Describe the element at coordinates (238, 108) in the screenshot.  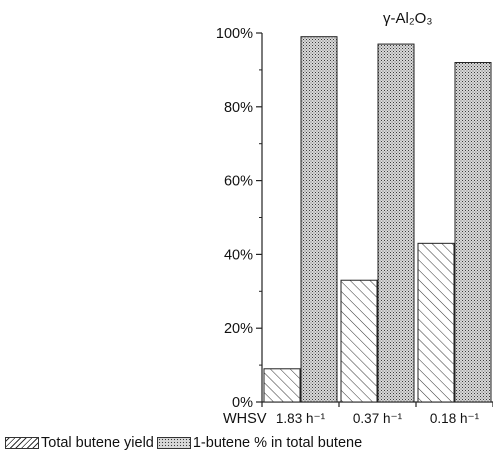
I see `y-tick-label: 80%` at that location.